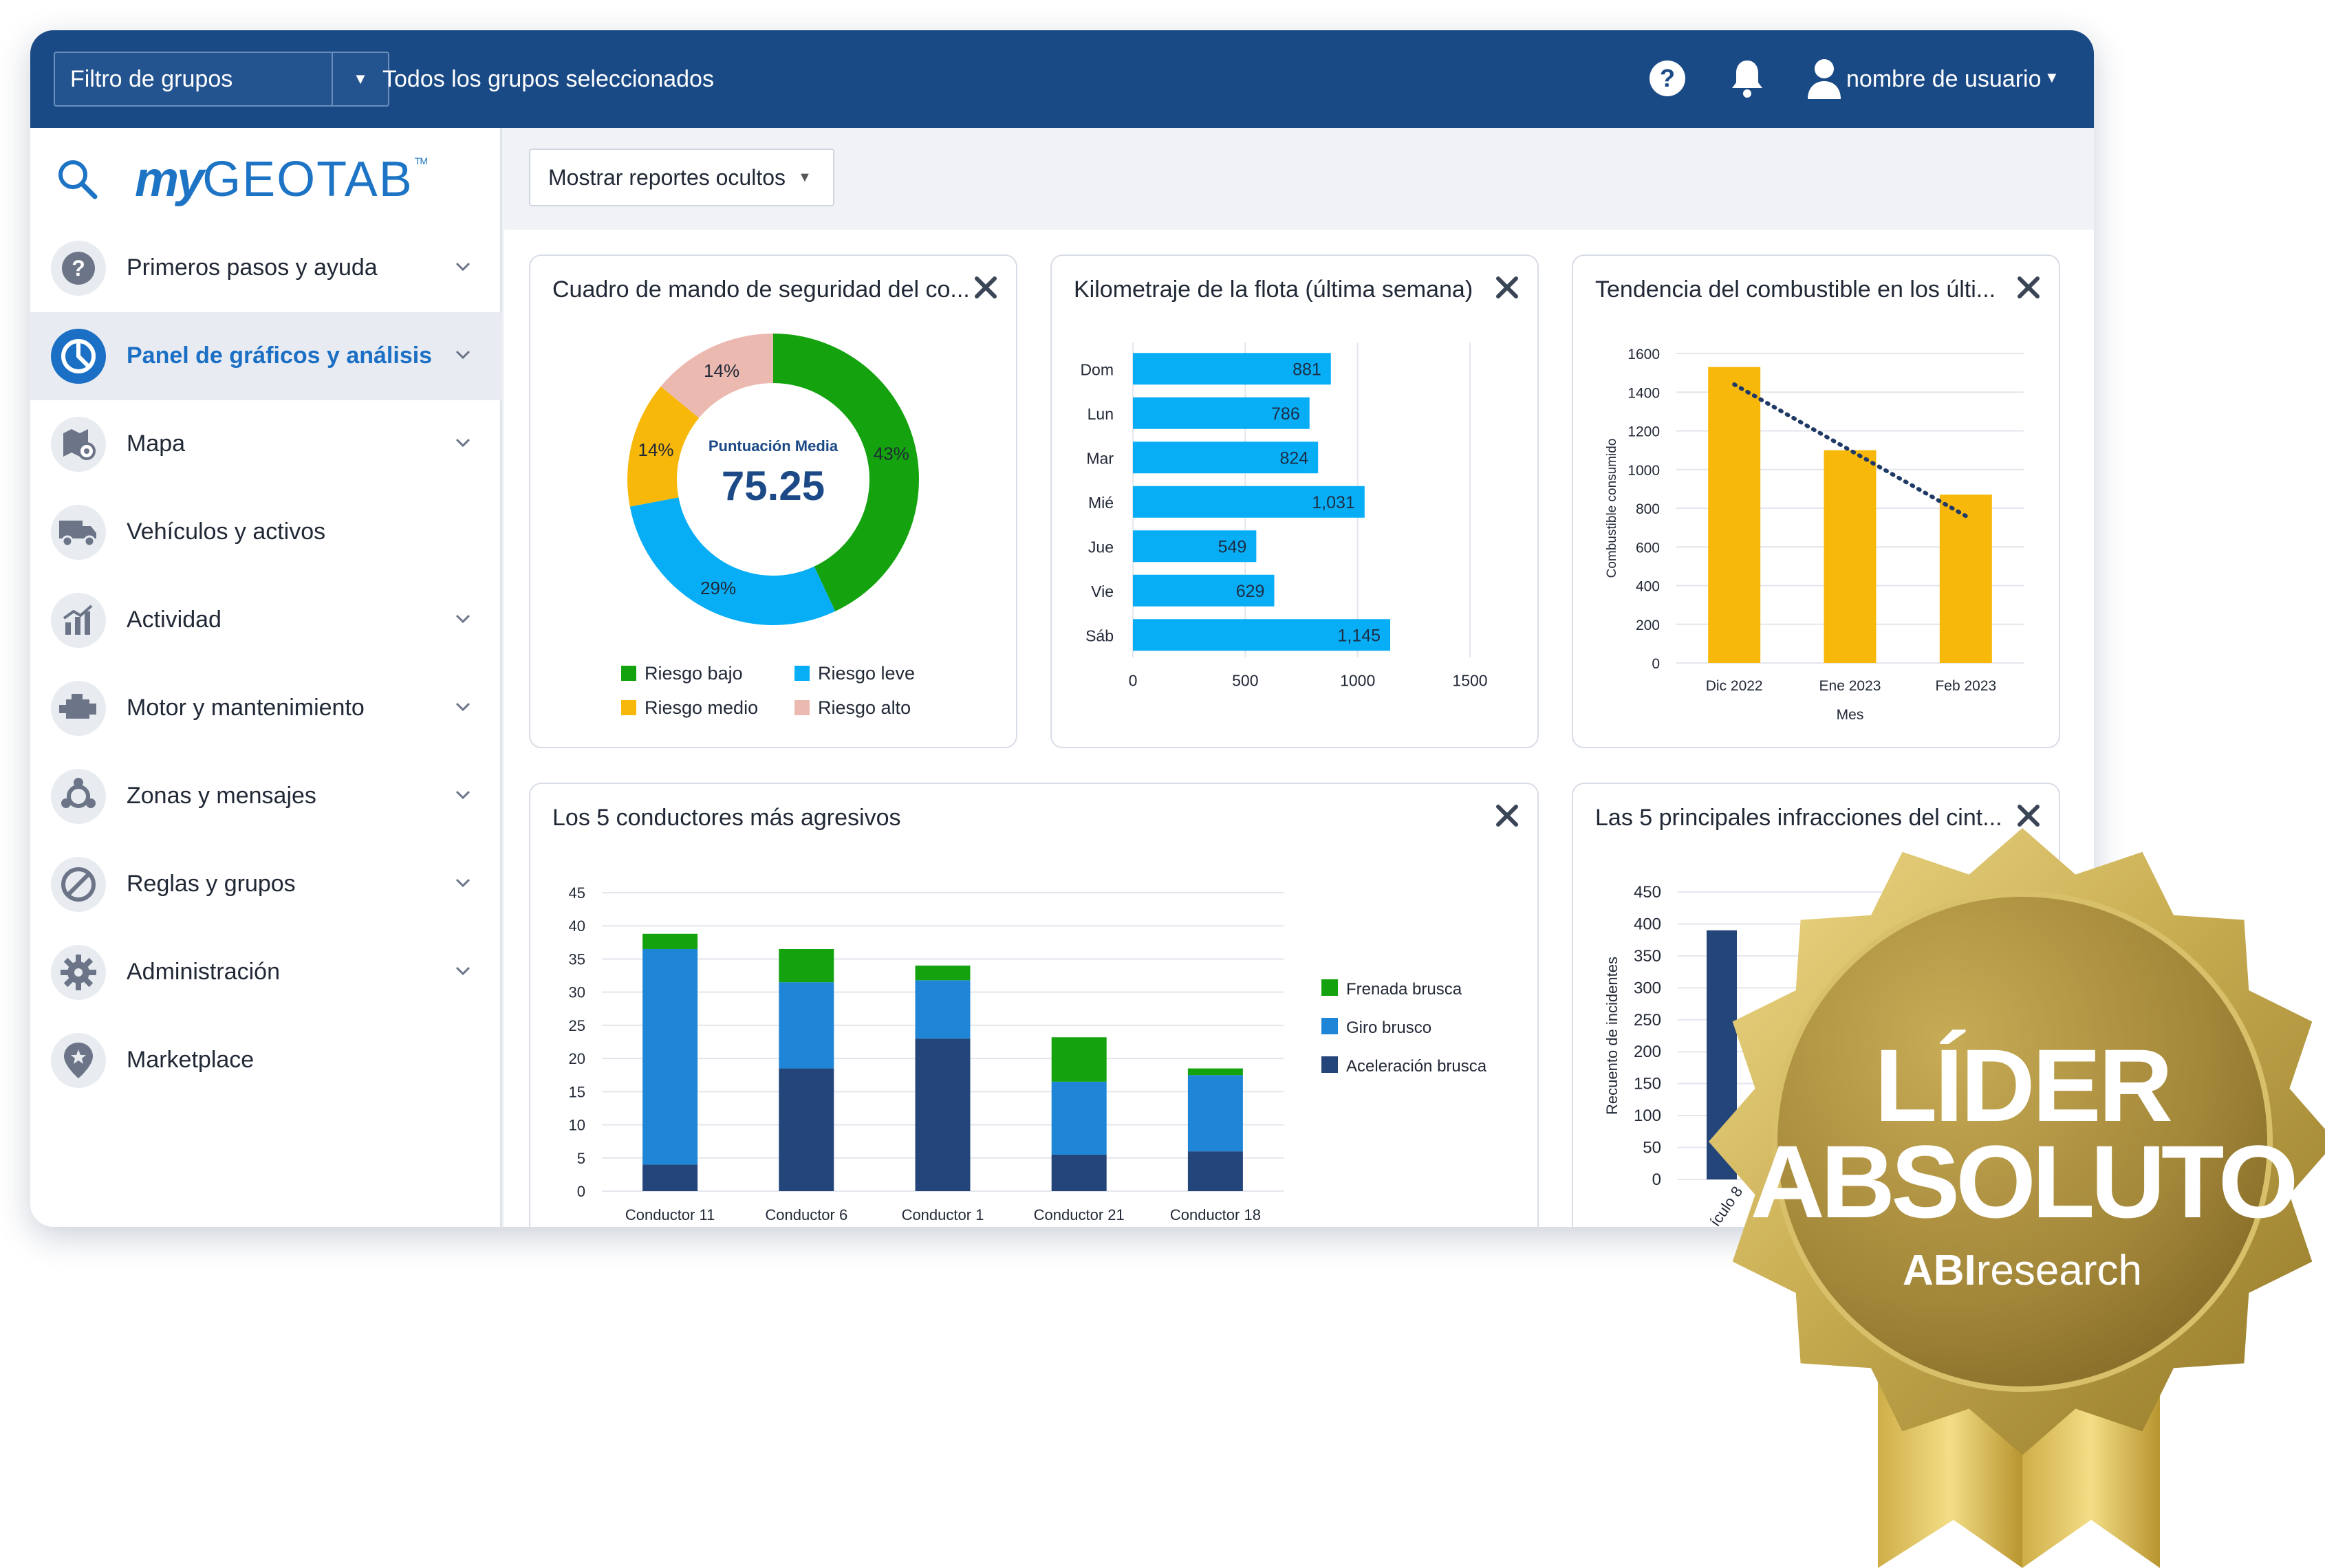 Image resolution: width=2325 pixels, height=1568 pixels. I want to click on legend-label: Riesgo leve, so click(867, 673).